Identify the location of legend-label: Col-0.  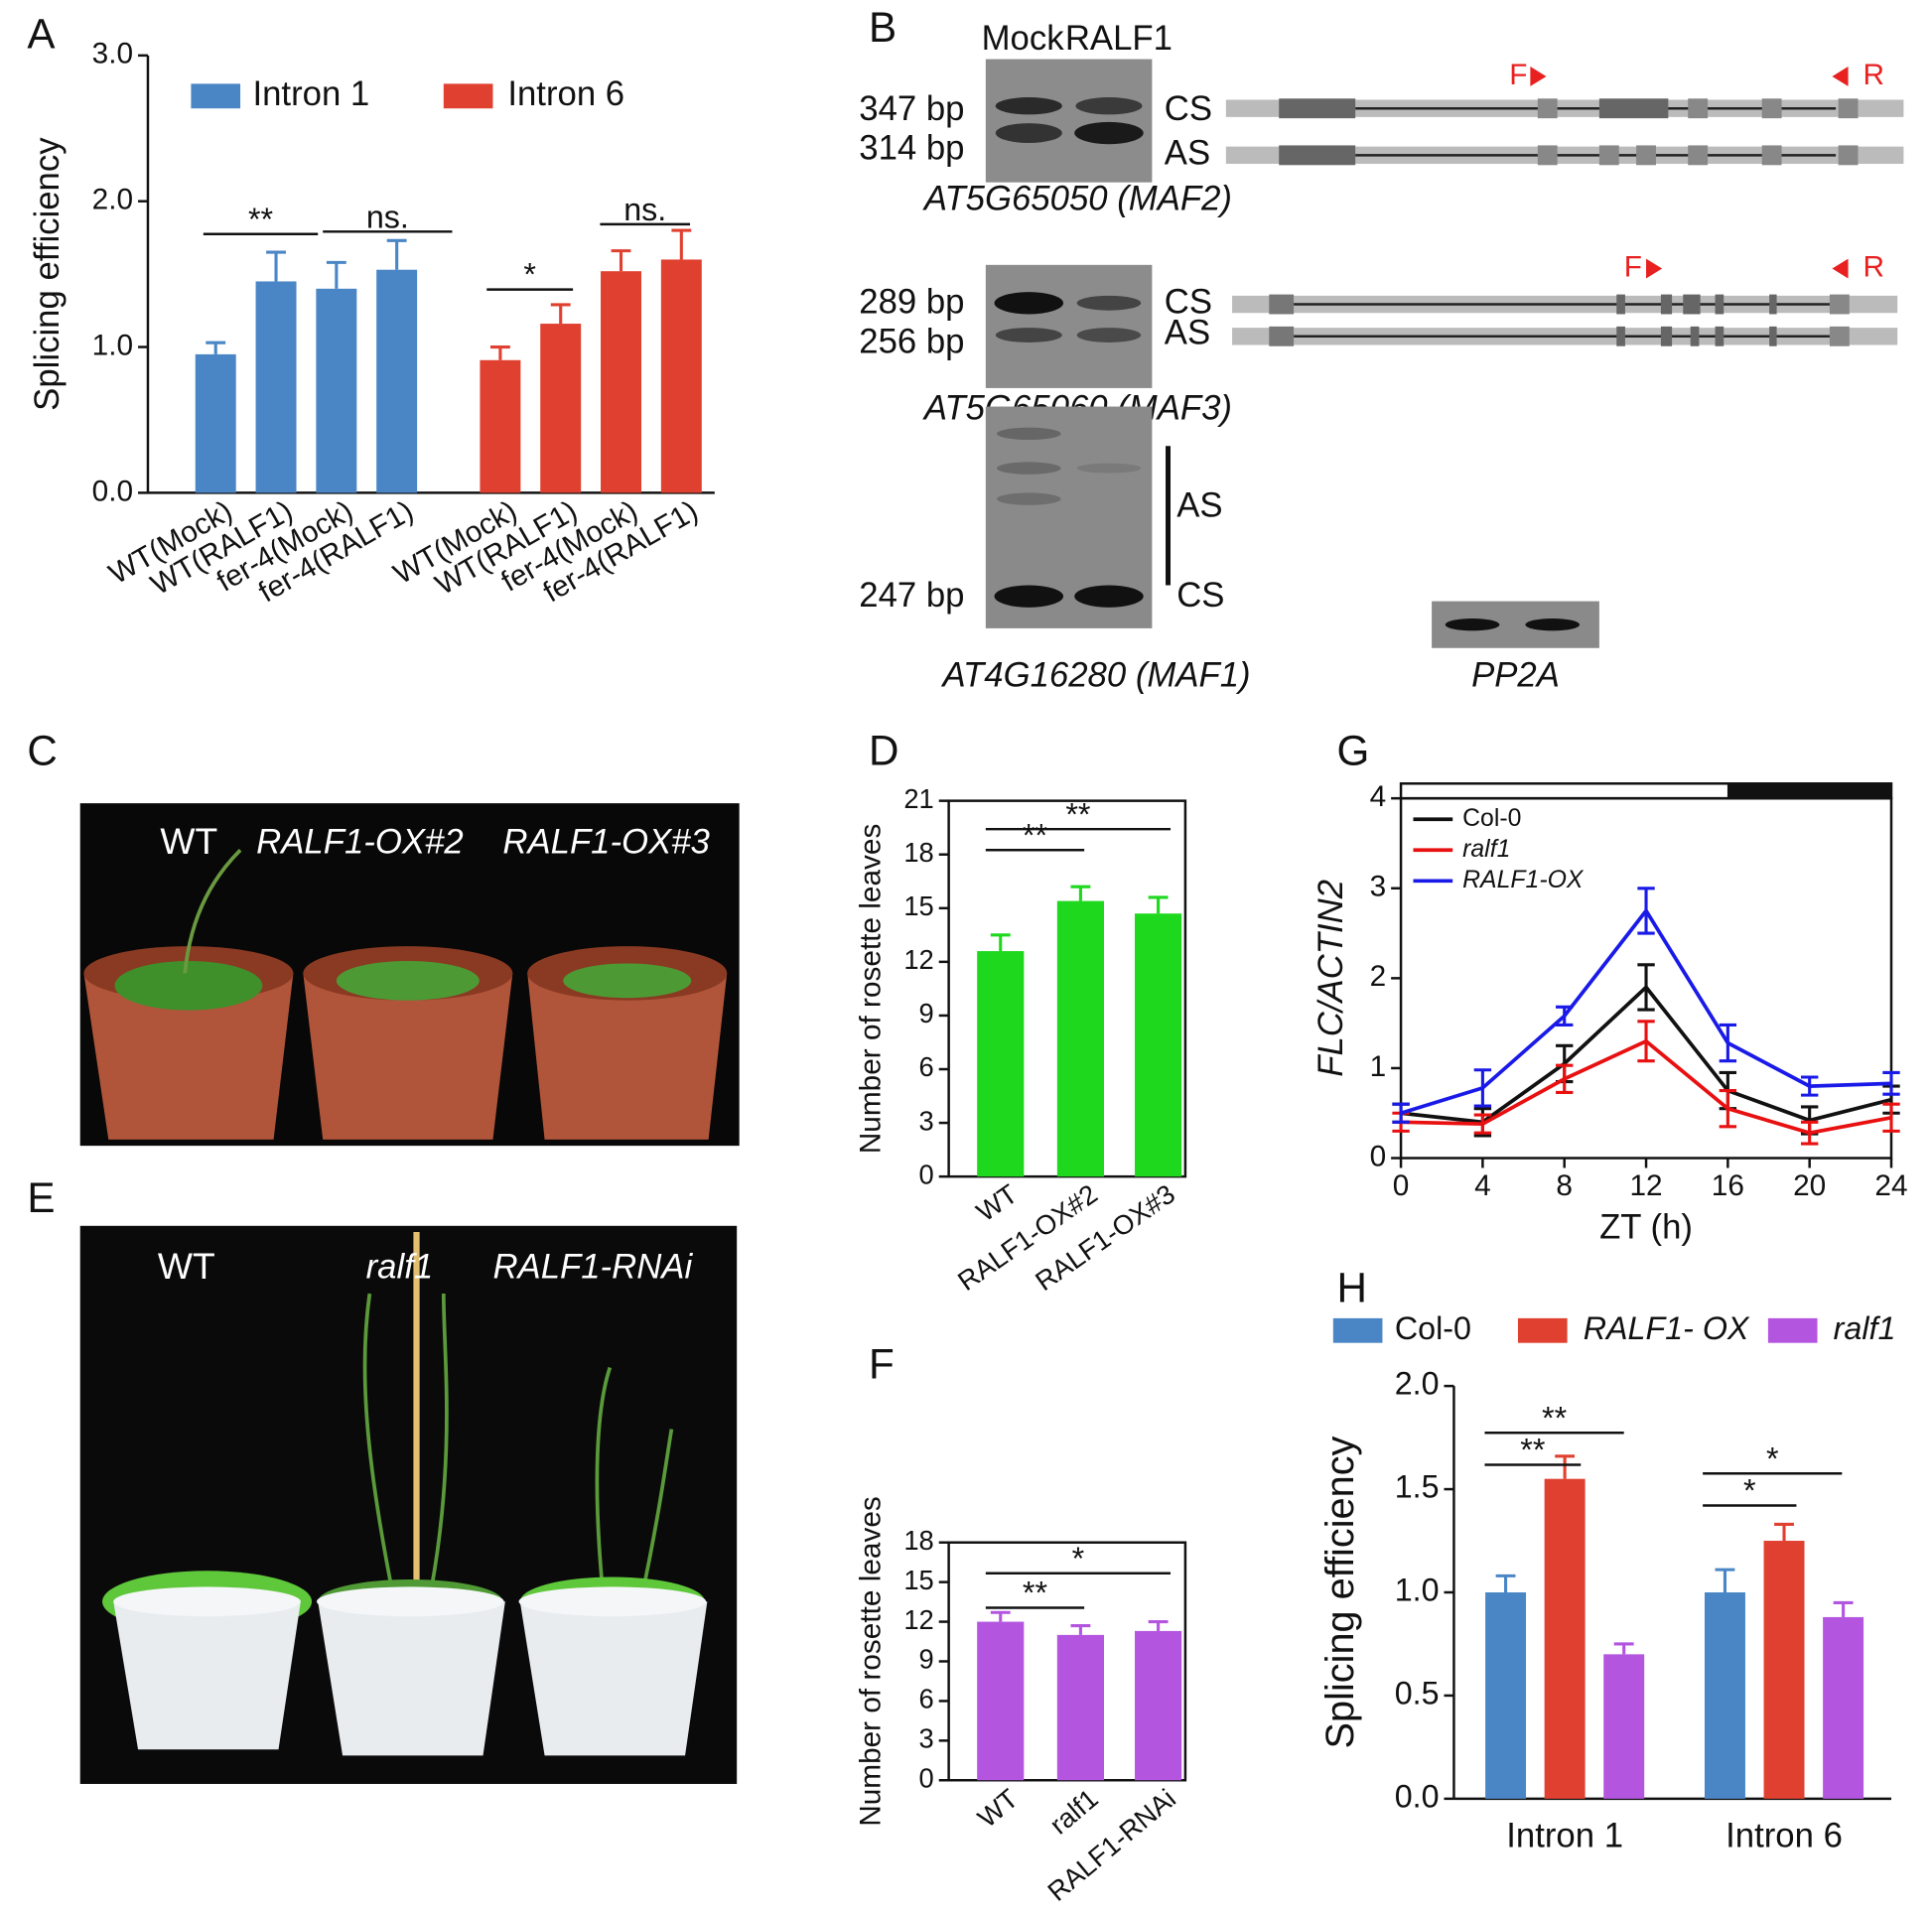
(1433, 1328).